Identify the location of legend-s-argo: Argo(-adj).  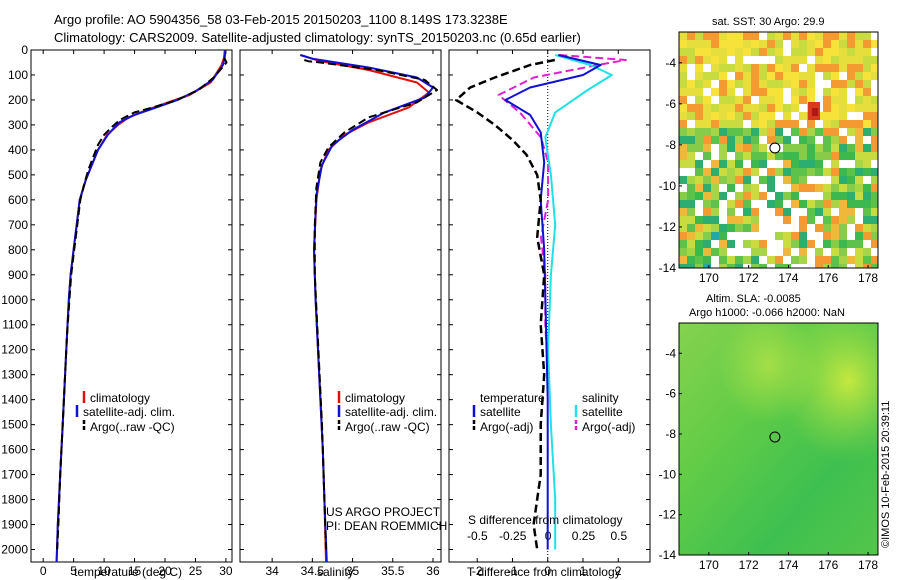
(608, 427).